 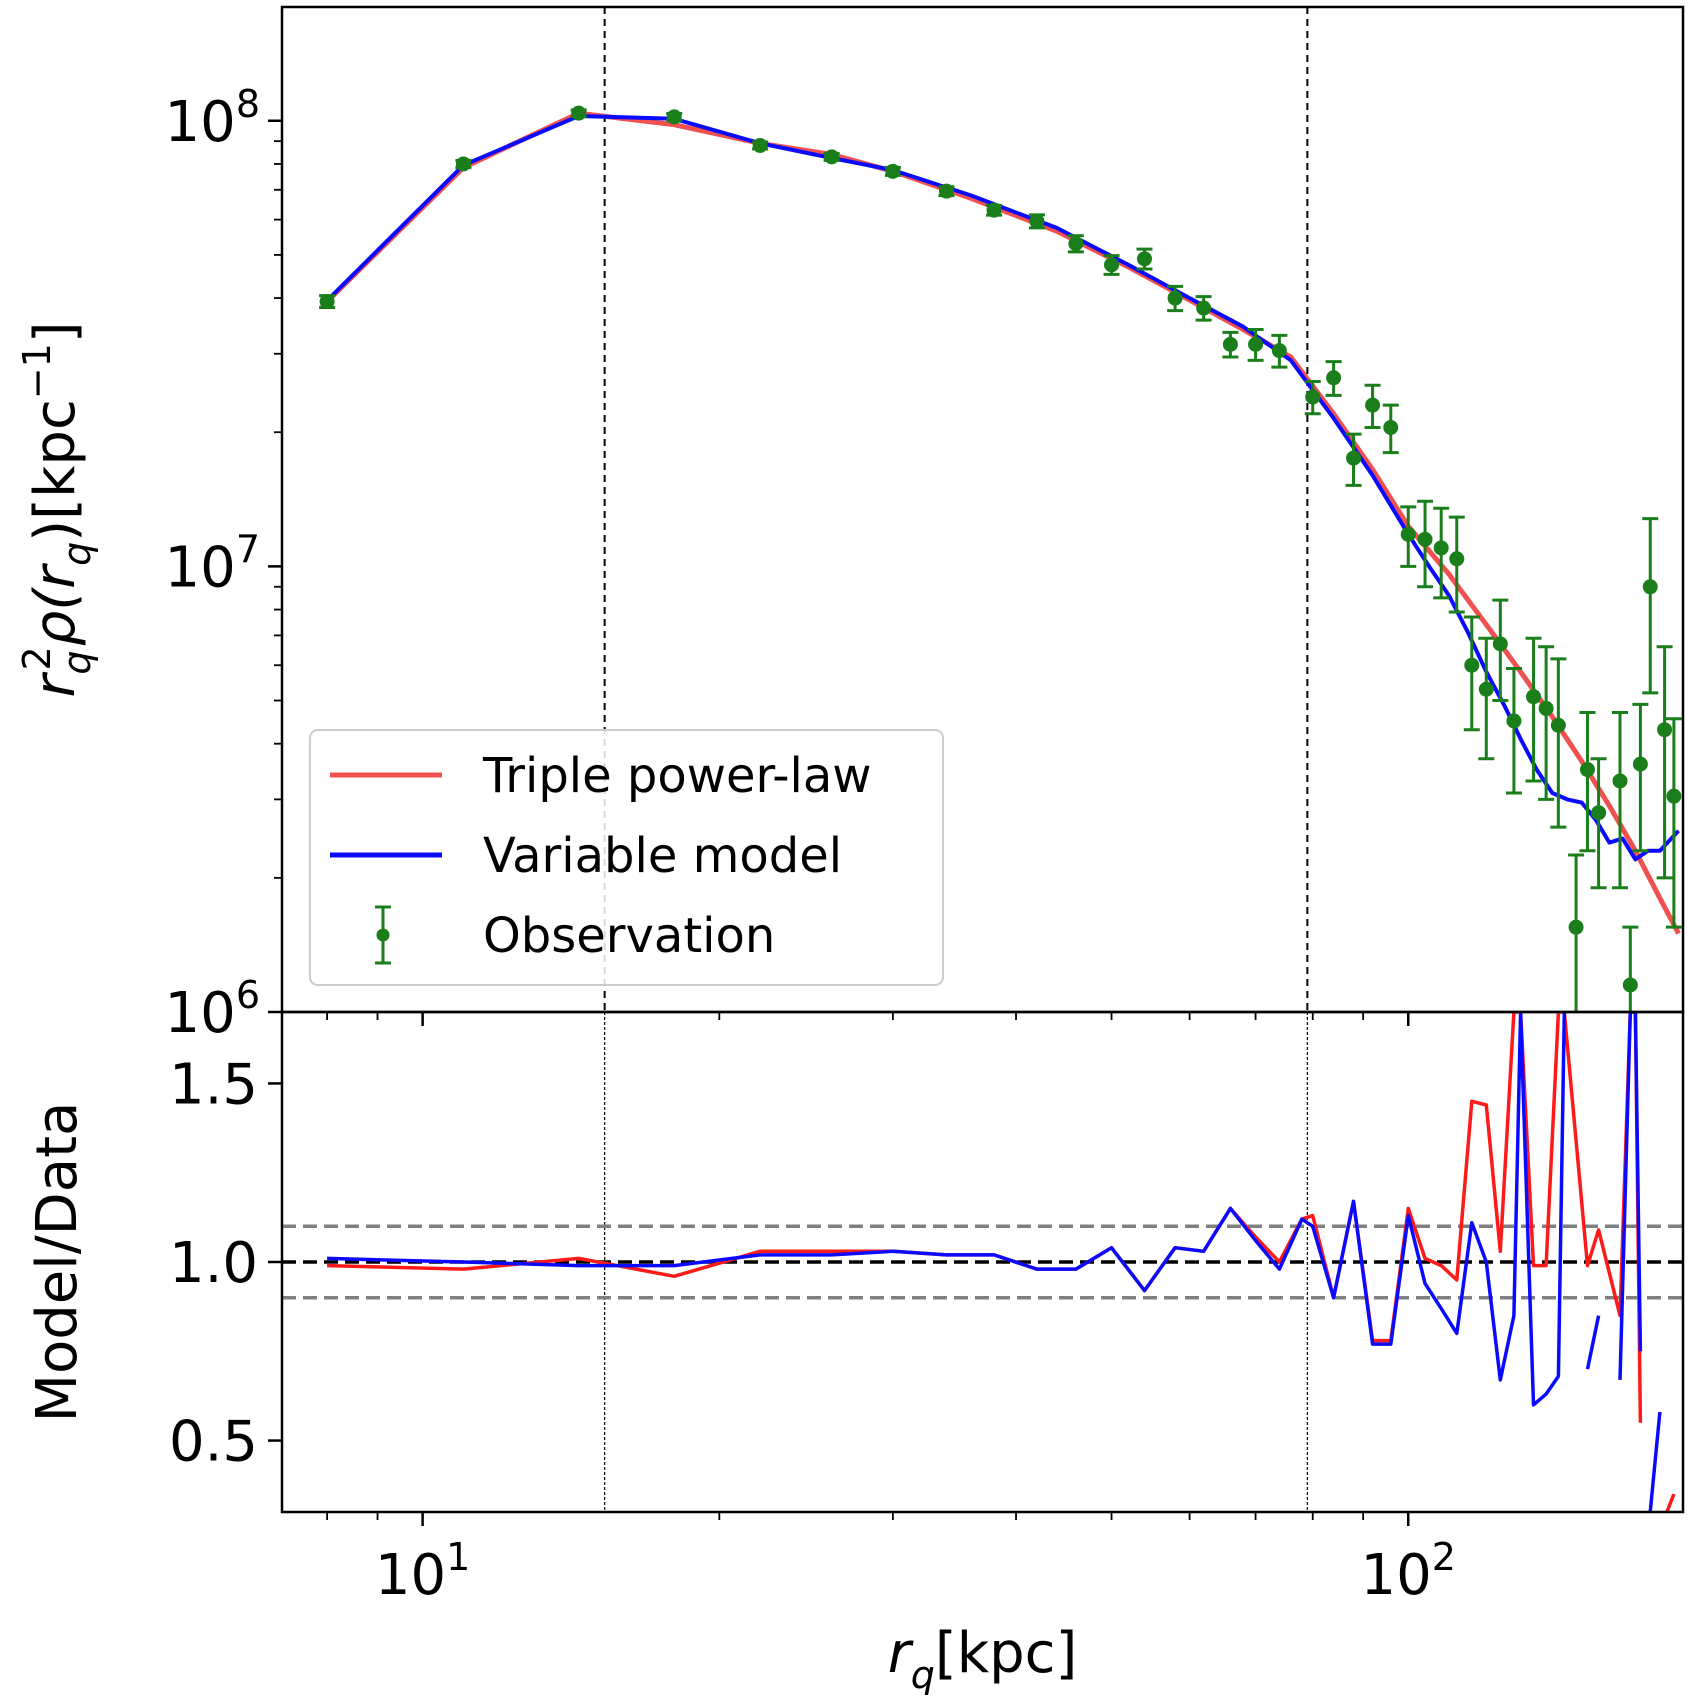 I want to click on x-axis-label: rq[kpc], so click(x=983, y=1658).